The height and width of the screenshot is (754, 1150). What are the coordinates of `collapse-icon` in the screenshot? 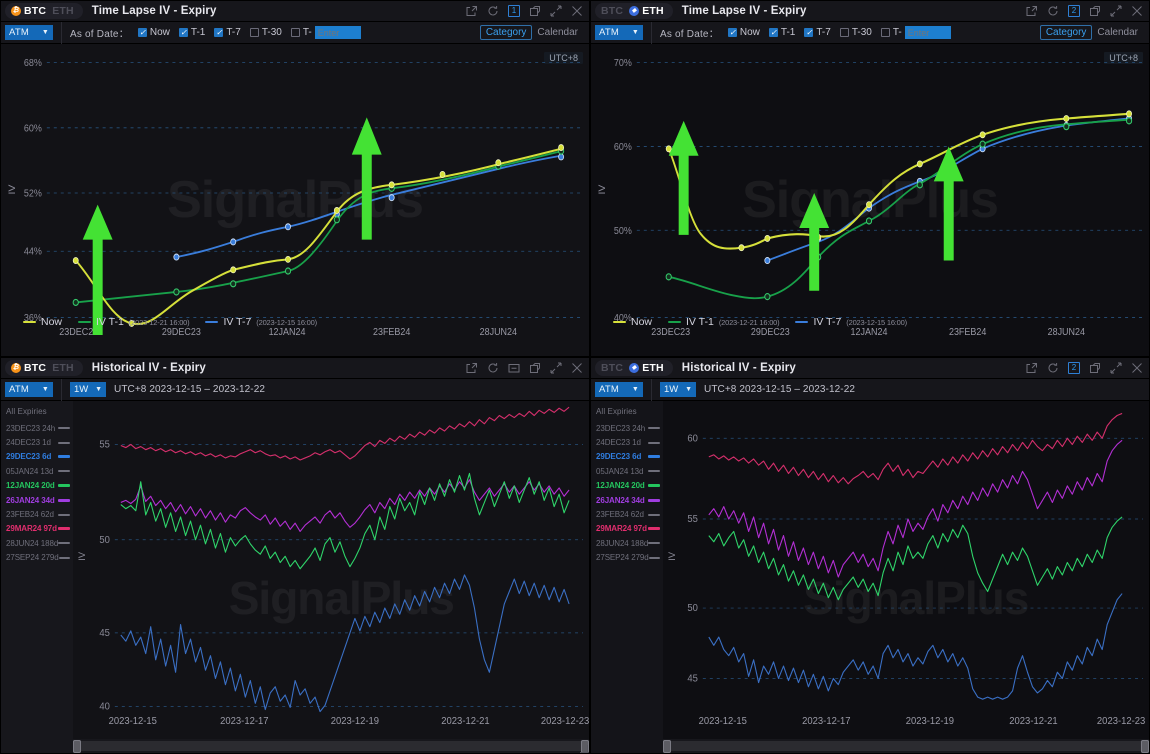 It's located at (514, 368).